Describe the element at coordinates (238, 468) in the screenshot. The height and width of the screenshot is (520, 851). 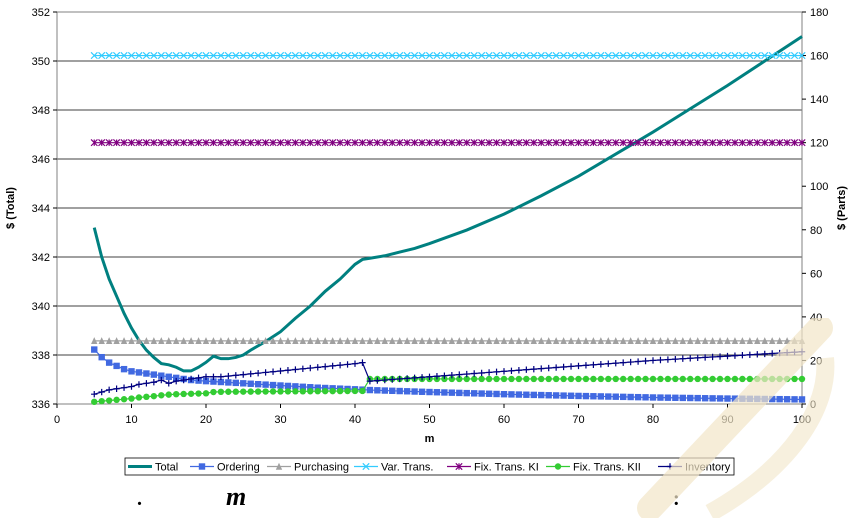
I see `legend-label: Ordering` at that location.